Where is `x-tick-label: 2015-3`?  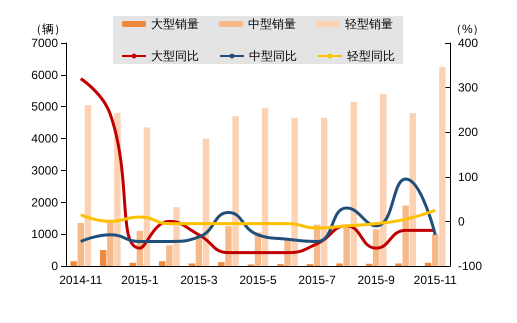 x-tick-label: 2015-3 is located at coordinates (199, 280).